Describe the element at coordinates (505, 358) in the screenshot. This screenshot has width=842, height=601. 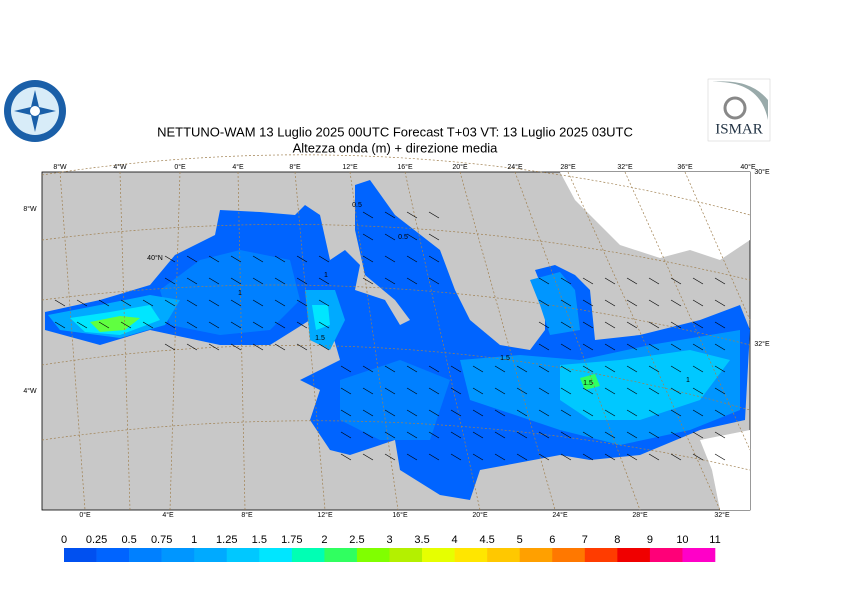
I see `contour-label: 1.5` at that location.